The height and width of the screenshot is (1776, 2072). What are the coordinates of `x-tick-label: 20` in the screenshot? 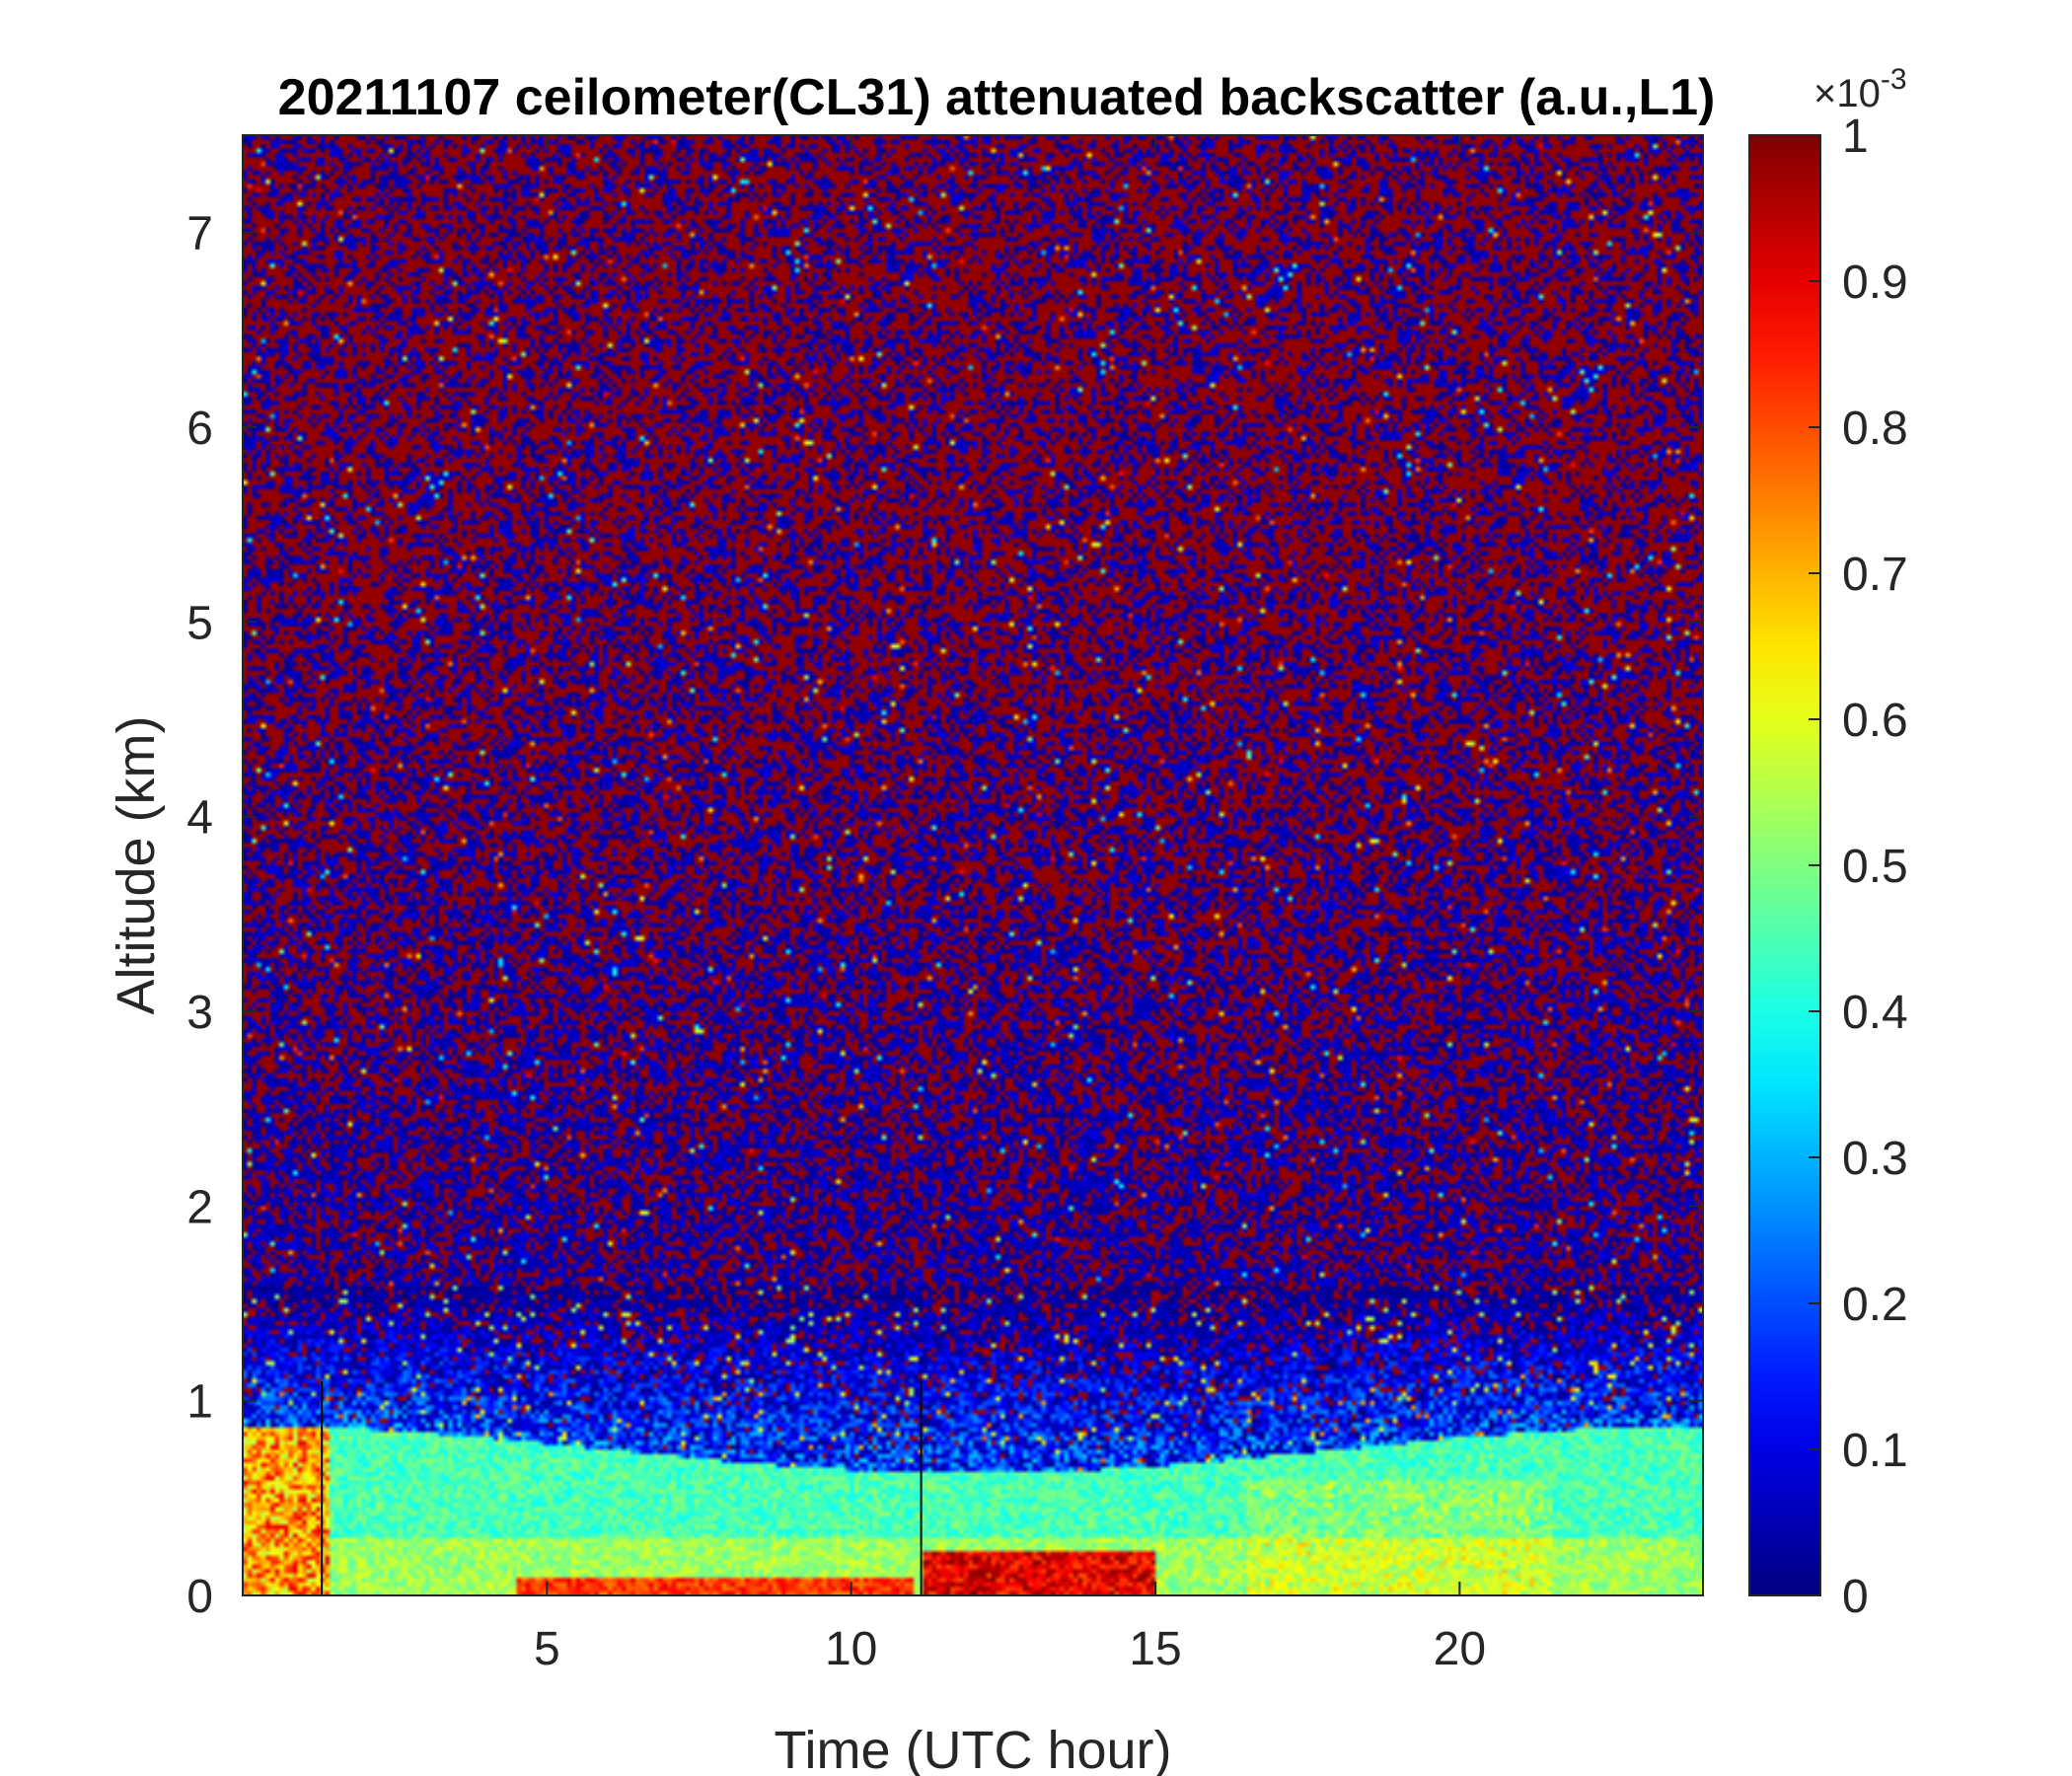 It's located at (1460, 1649).